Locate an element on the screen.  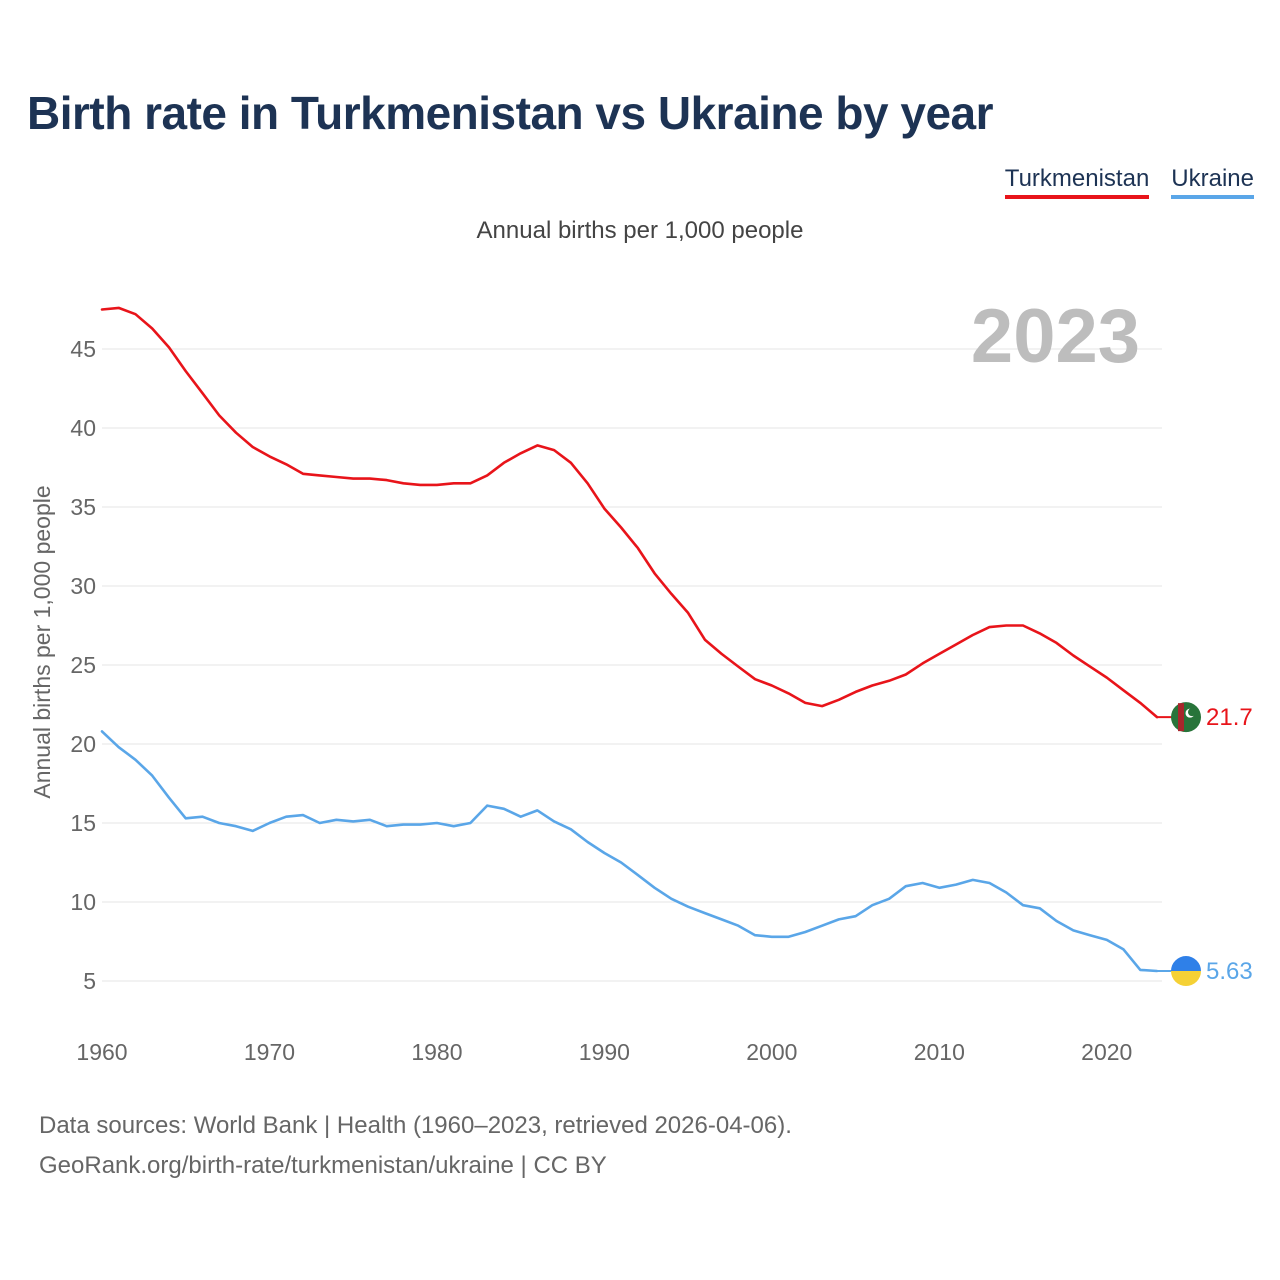
x-tick-label: 2000 is located at coordinates (771, 1052).